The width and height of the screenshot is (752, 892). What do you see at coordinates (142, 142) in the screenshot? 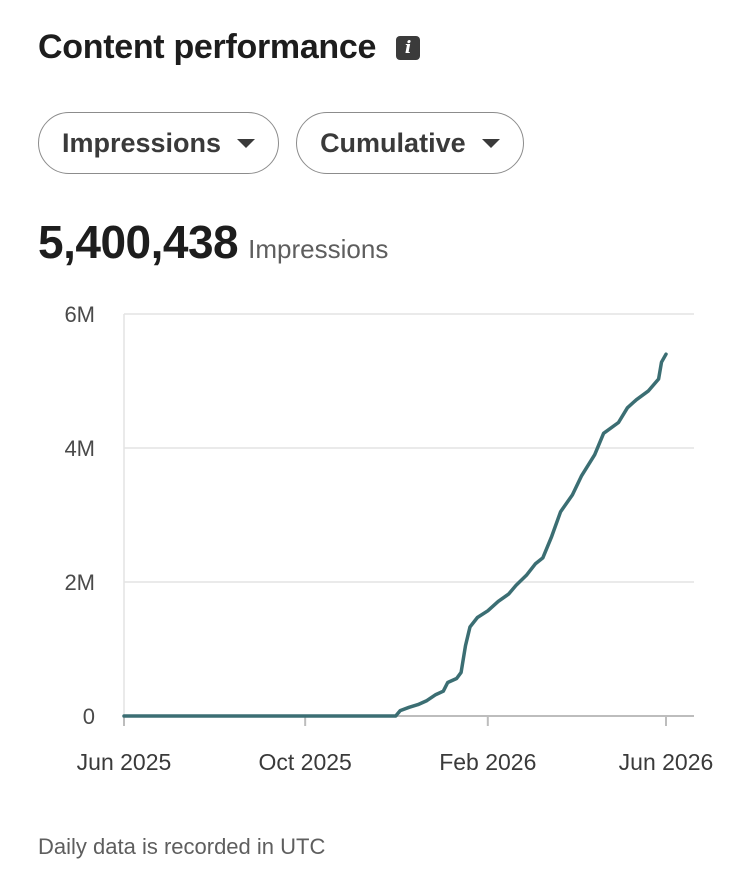
I see `metric-dropdown-label: Impressions` at bounding box center [142, 142].